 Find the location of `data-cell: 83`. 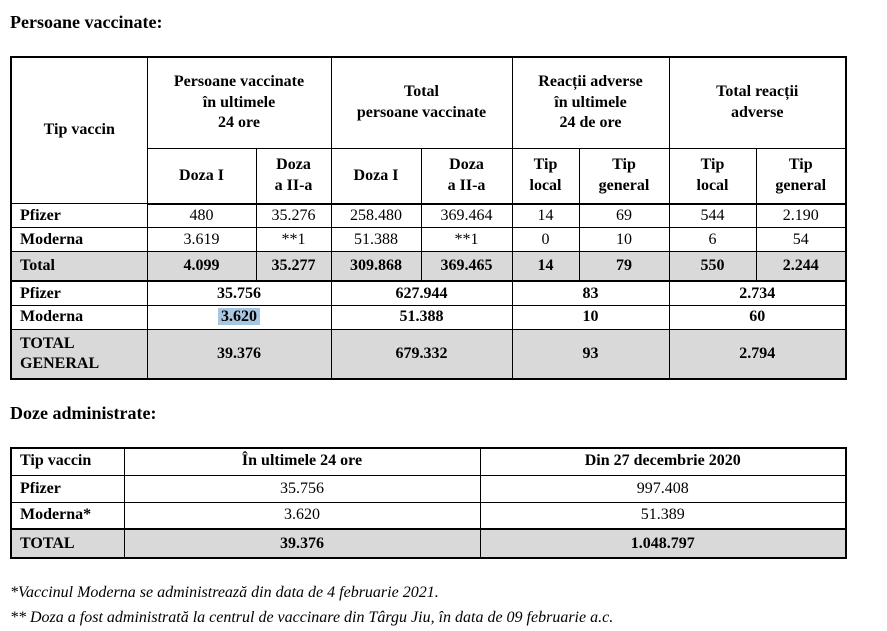

data-cell: 83 is located at coordinates (590, 293).